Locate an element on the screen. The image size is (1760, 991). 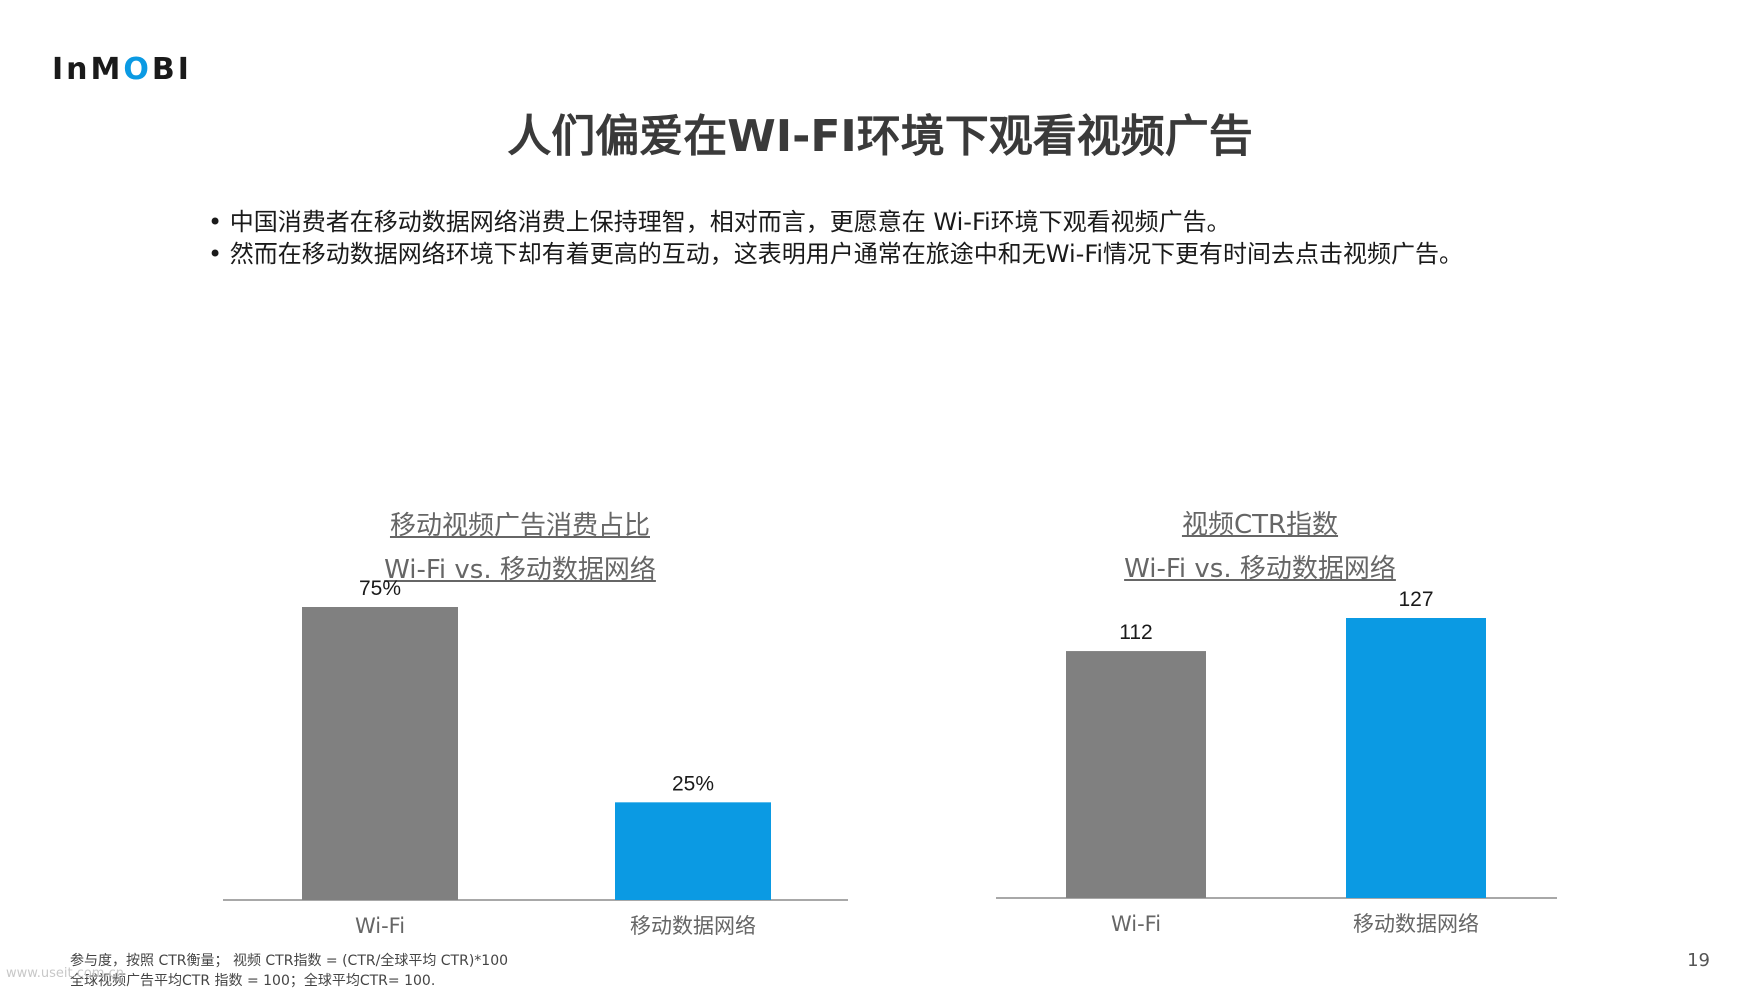
chart1-data-label: 75% is located at coordinates (380, 588).